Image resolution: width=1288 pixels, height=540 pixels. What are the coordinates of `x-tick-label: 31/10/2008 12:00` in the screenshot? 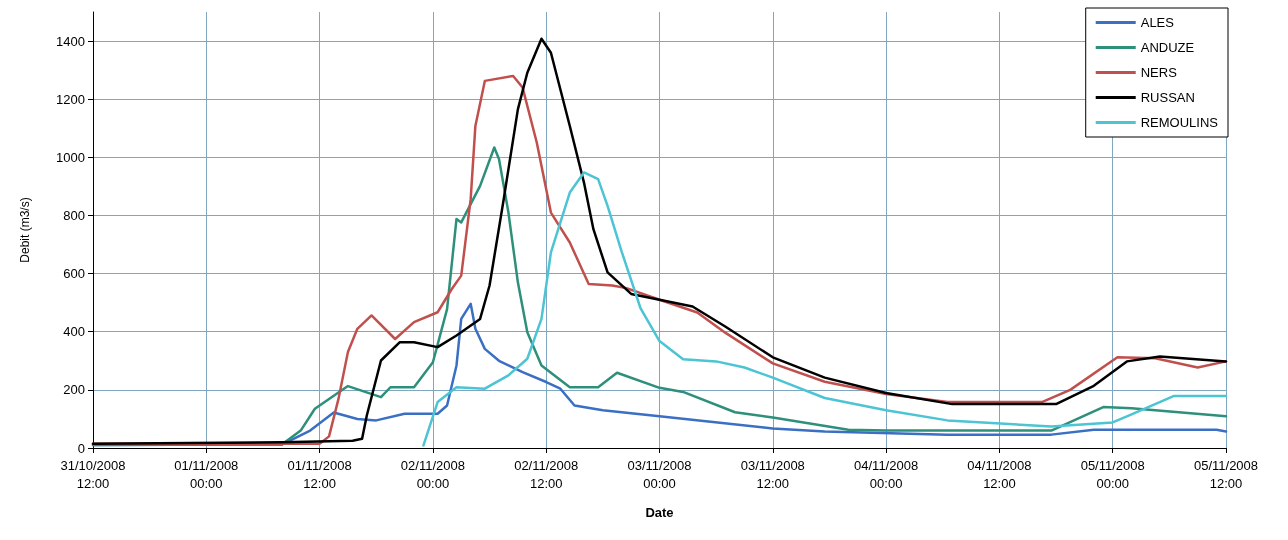 It's located at (93, 474).